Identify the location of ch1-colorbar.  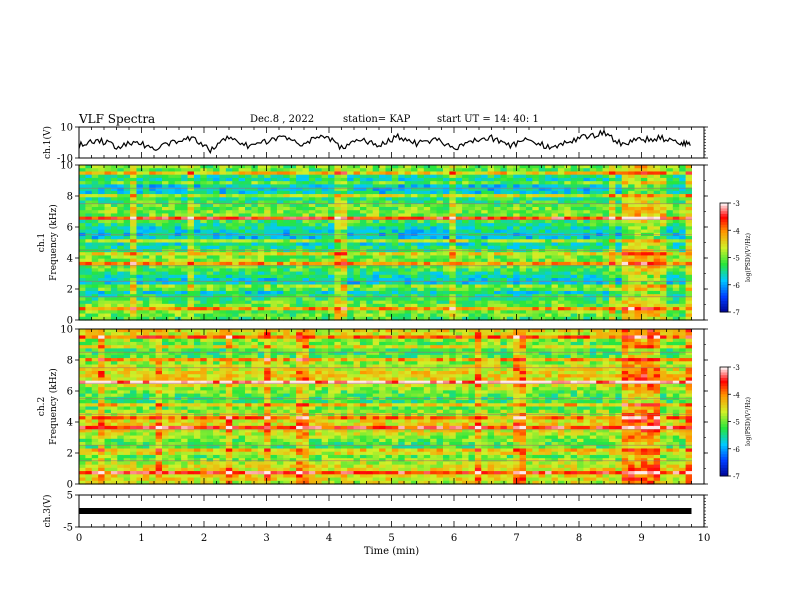
(724, 257).